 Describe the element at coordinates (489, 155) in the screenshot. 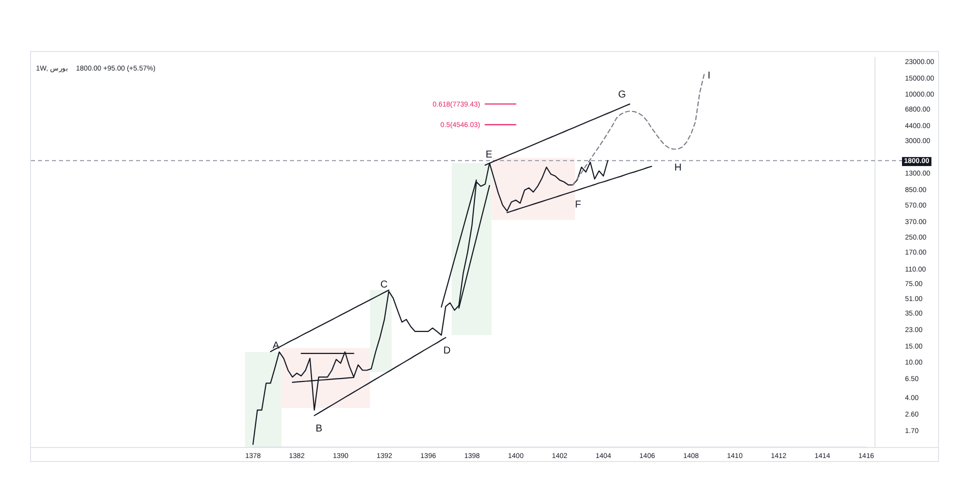

I see `annotation: E` at that location.